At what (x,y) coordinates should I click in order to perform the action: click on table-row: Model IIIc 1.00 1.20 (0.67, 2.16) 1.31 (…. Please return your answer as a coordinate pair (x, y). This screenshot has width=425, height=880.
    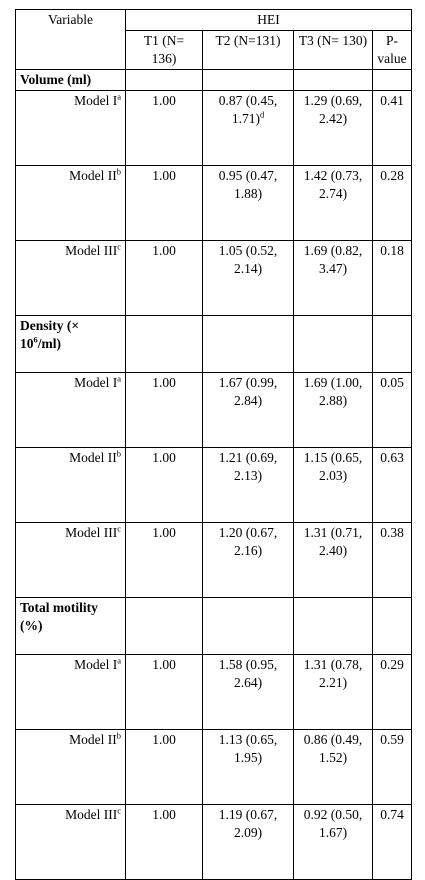
    Looking at the image, I should click on (213, 560).